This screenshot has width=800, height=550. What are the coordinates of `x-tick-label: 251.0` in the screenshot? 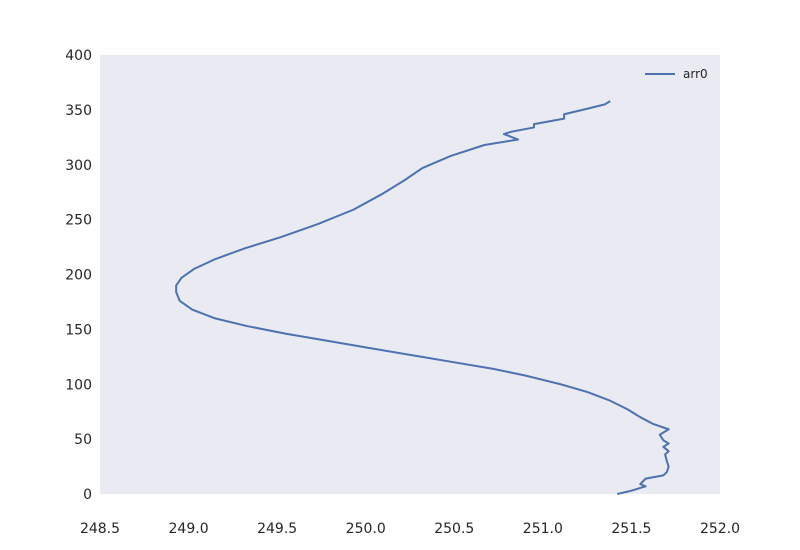 It's located at (543, 529).